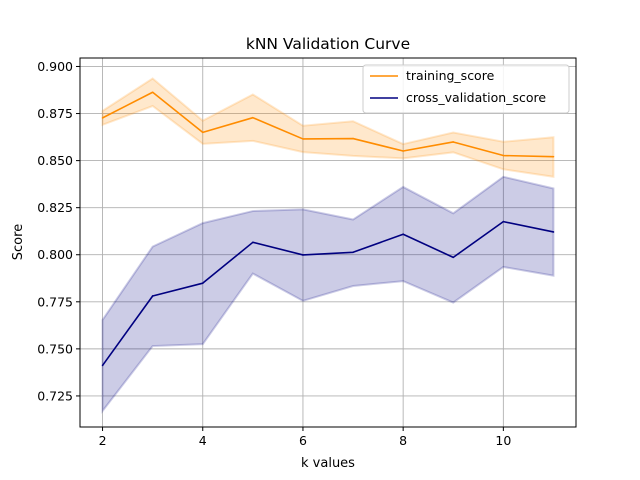 This screenshot has height=480, width=640. I want to click on x-tick-label: 6, so click(303, 440).